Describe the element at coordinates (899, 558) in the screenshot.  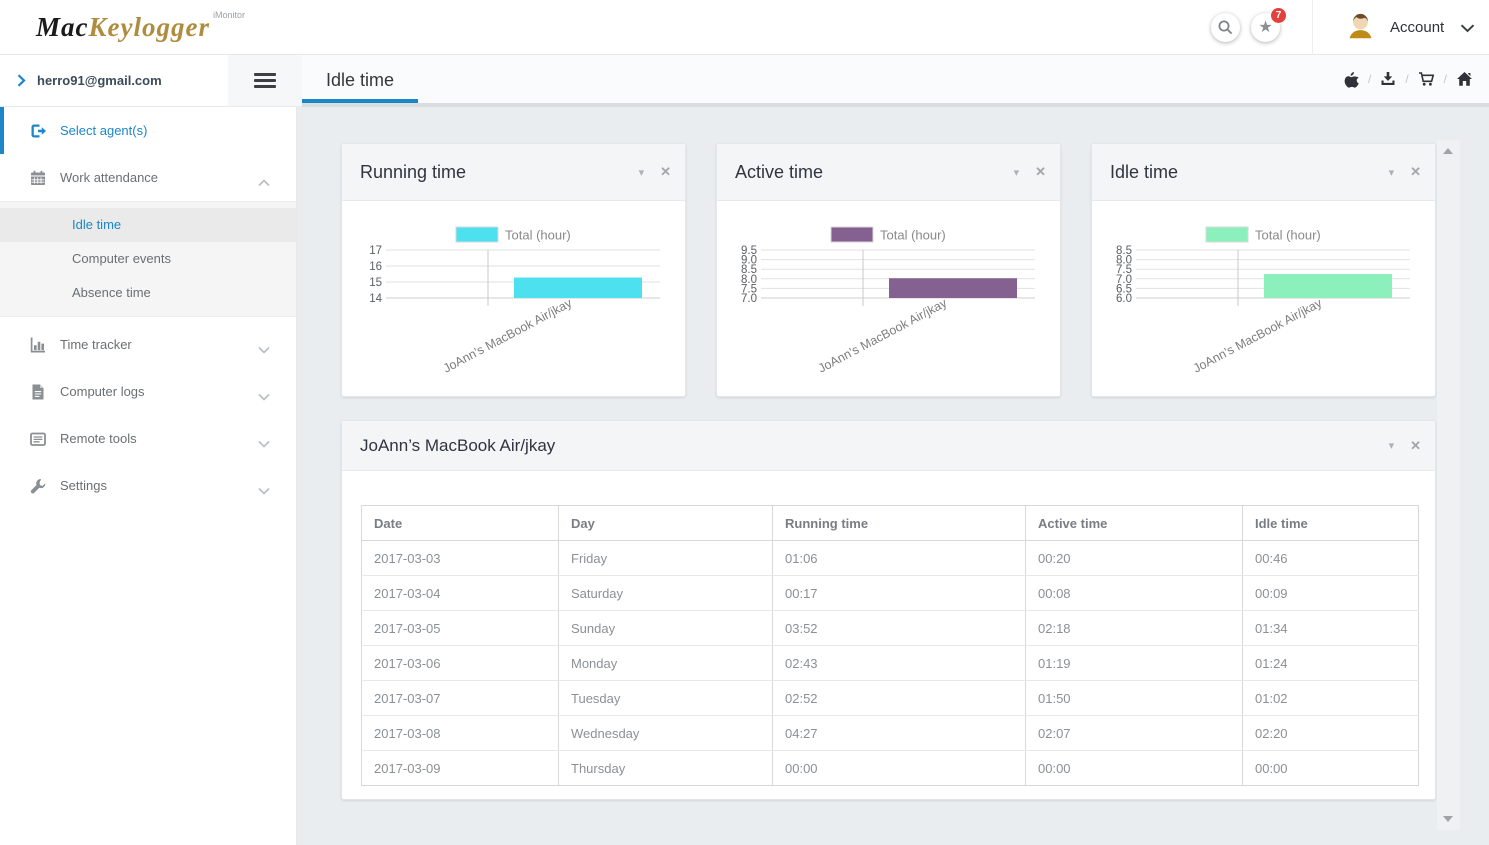
I see `table-cell: 01:06` at that location.